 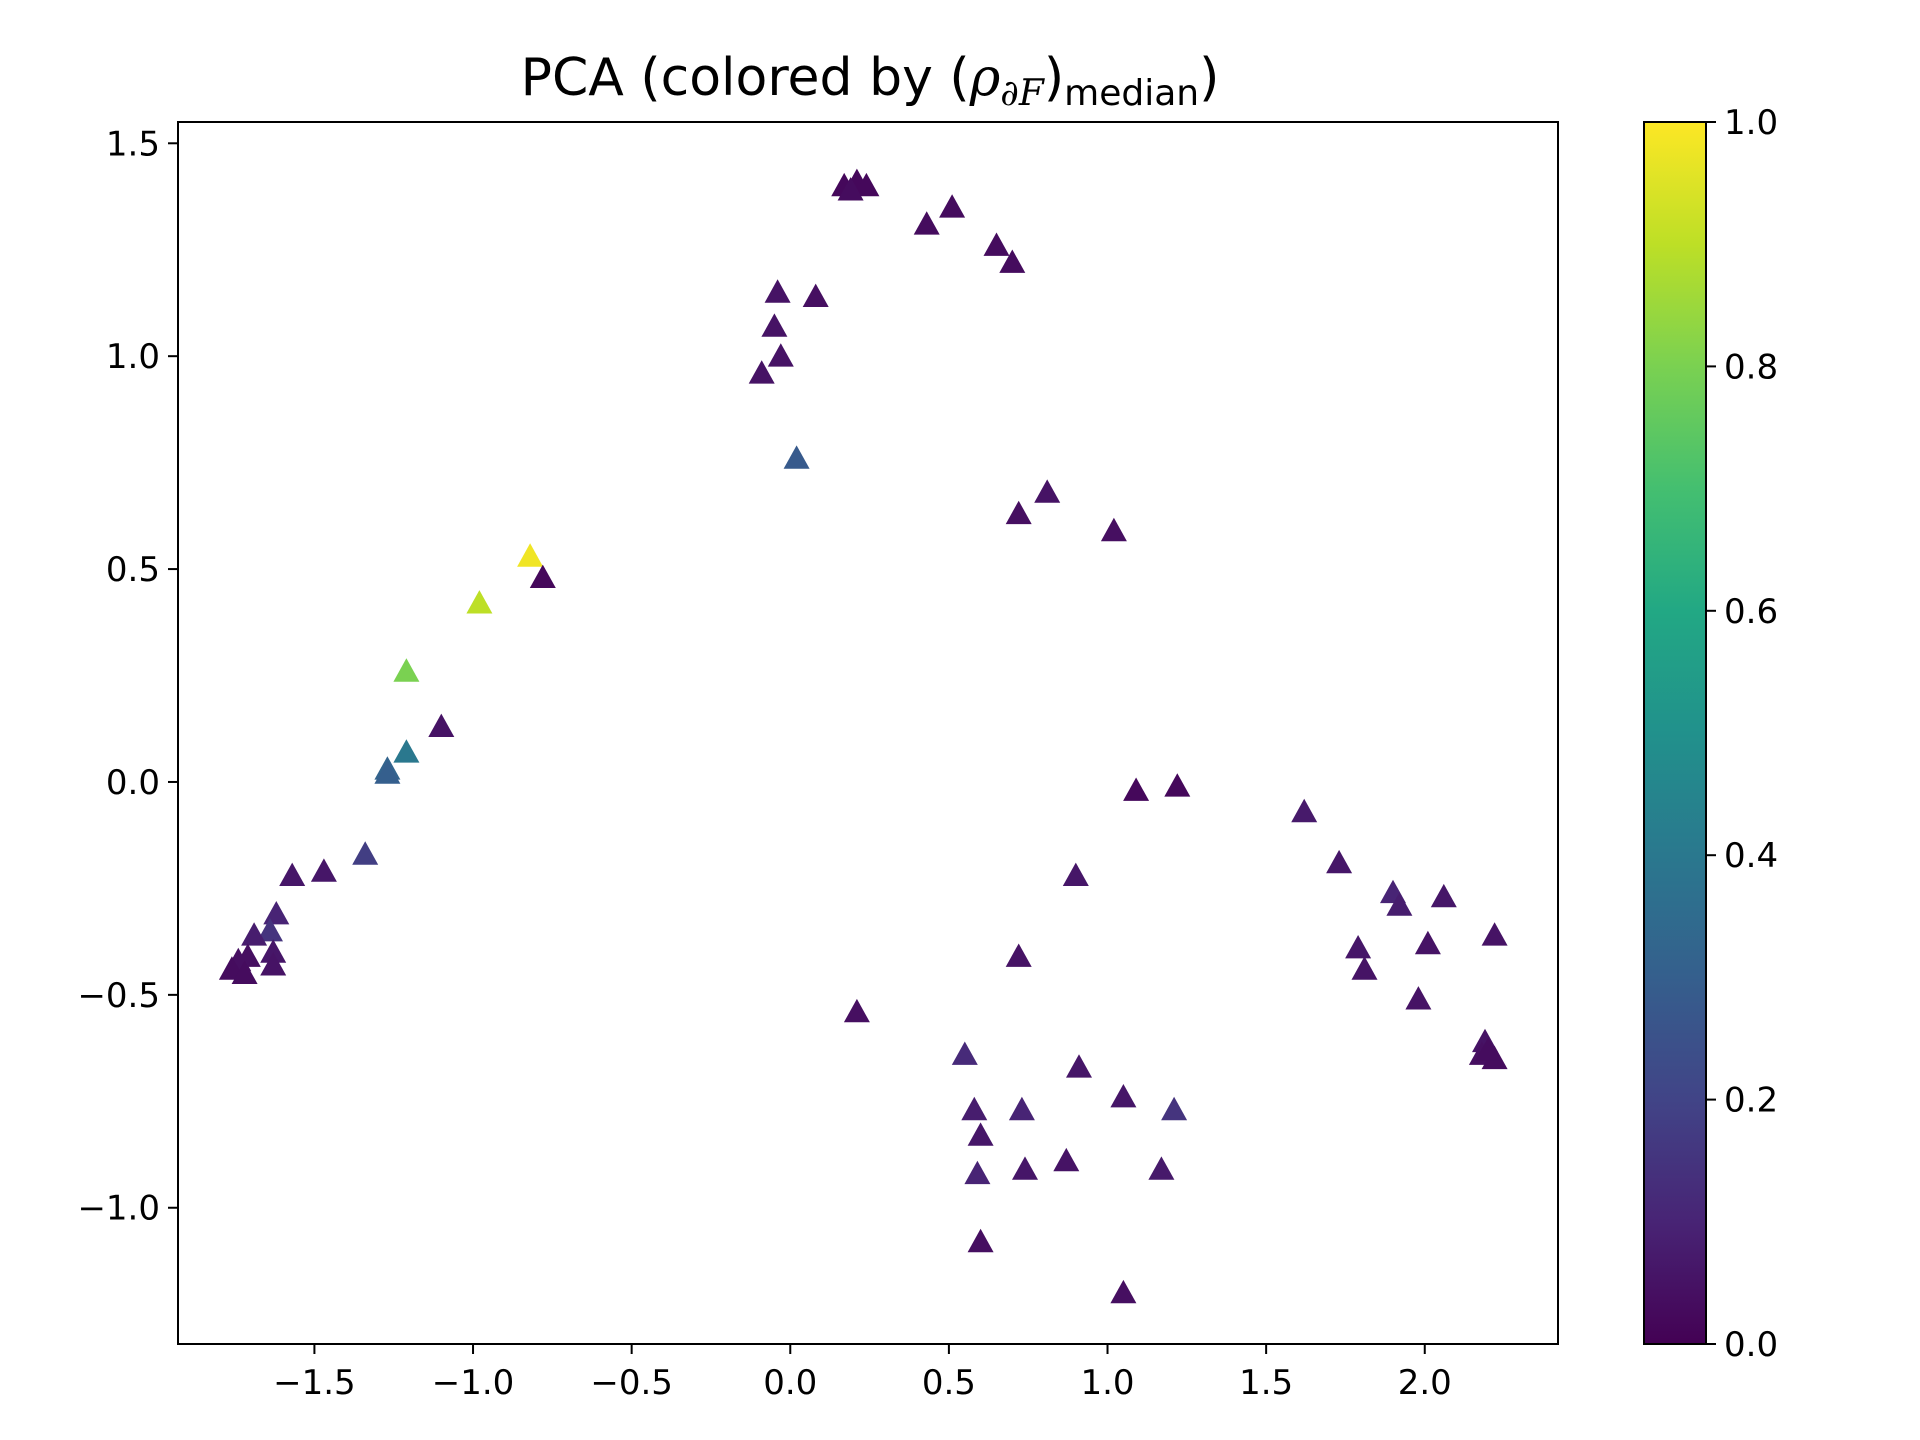 What do you see at coordinates (631, 1383) in the screenshot?
I see `x-tick-label: −0.5` at bounding box center [631, 1383].